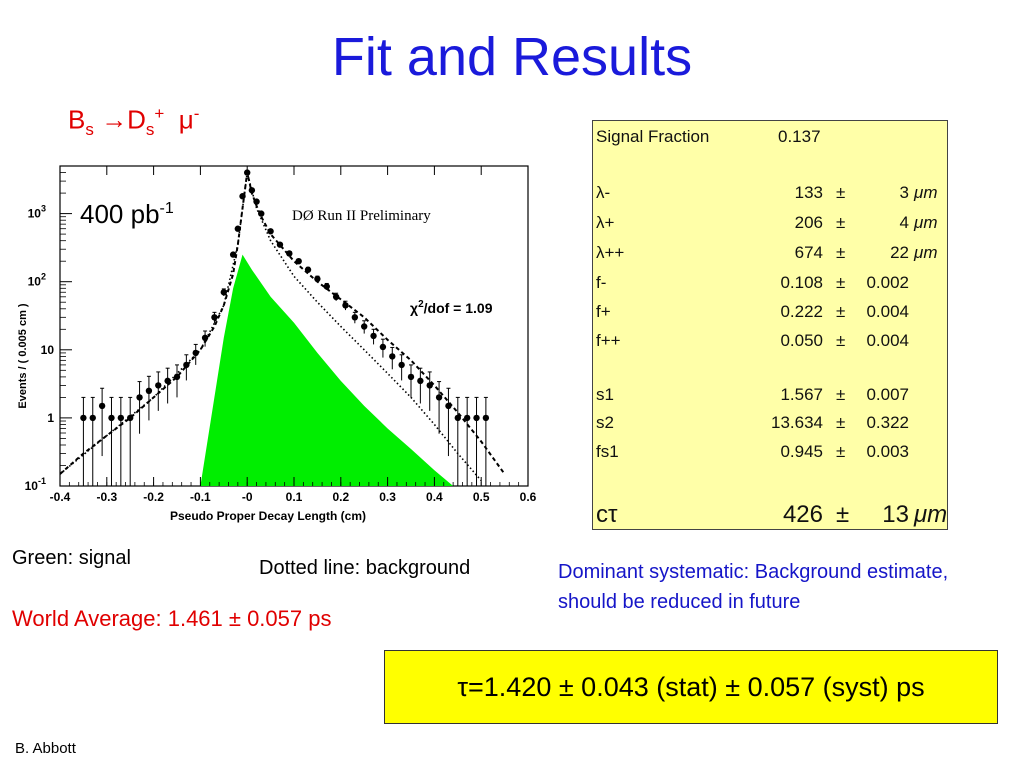 The image size is (1024, 768). I want to click on fit-param-name: s2, so click(605, 422).